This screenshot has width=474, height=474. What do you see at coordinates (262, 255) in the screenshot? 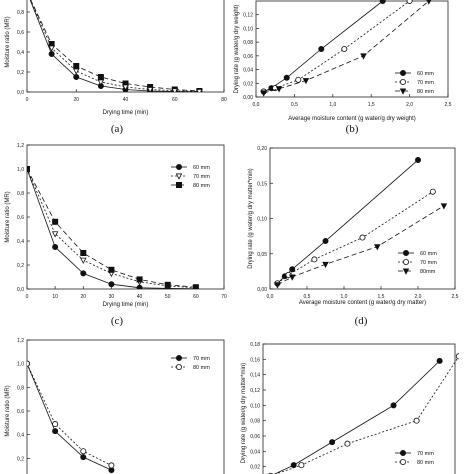
I see `y-tick-label: 0,05` at bounding box center [262, 255].